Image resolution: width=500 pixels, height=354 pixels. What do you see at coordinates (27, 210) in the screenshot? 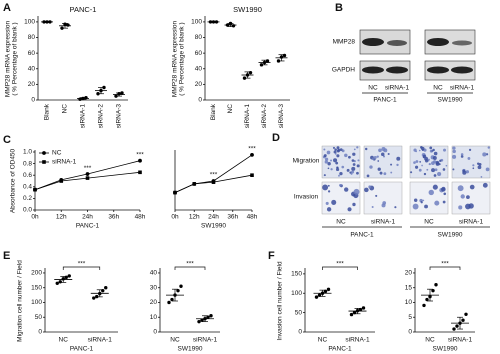
I see `y-tick-label: 0.0` at bounding box center [27, 210].